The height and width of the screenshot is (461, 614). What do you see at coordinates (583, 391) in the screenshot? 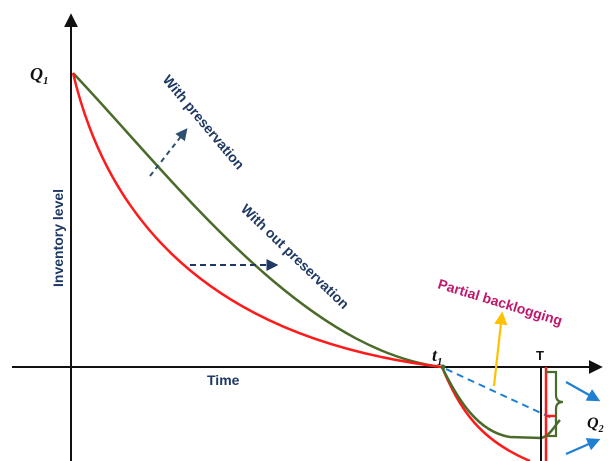
I see `q2-arrow-upper` at bounding box center [583, 391].